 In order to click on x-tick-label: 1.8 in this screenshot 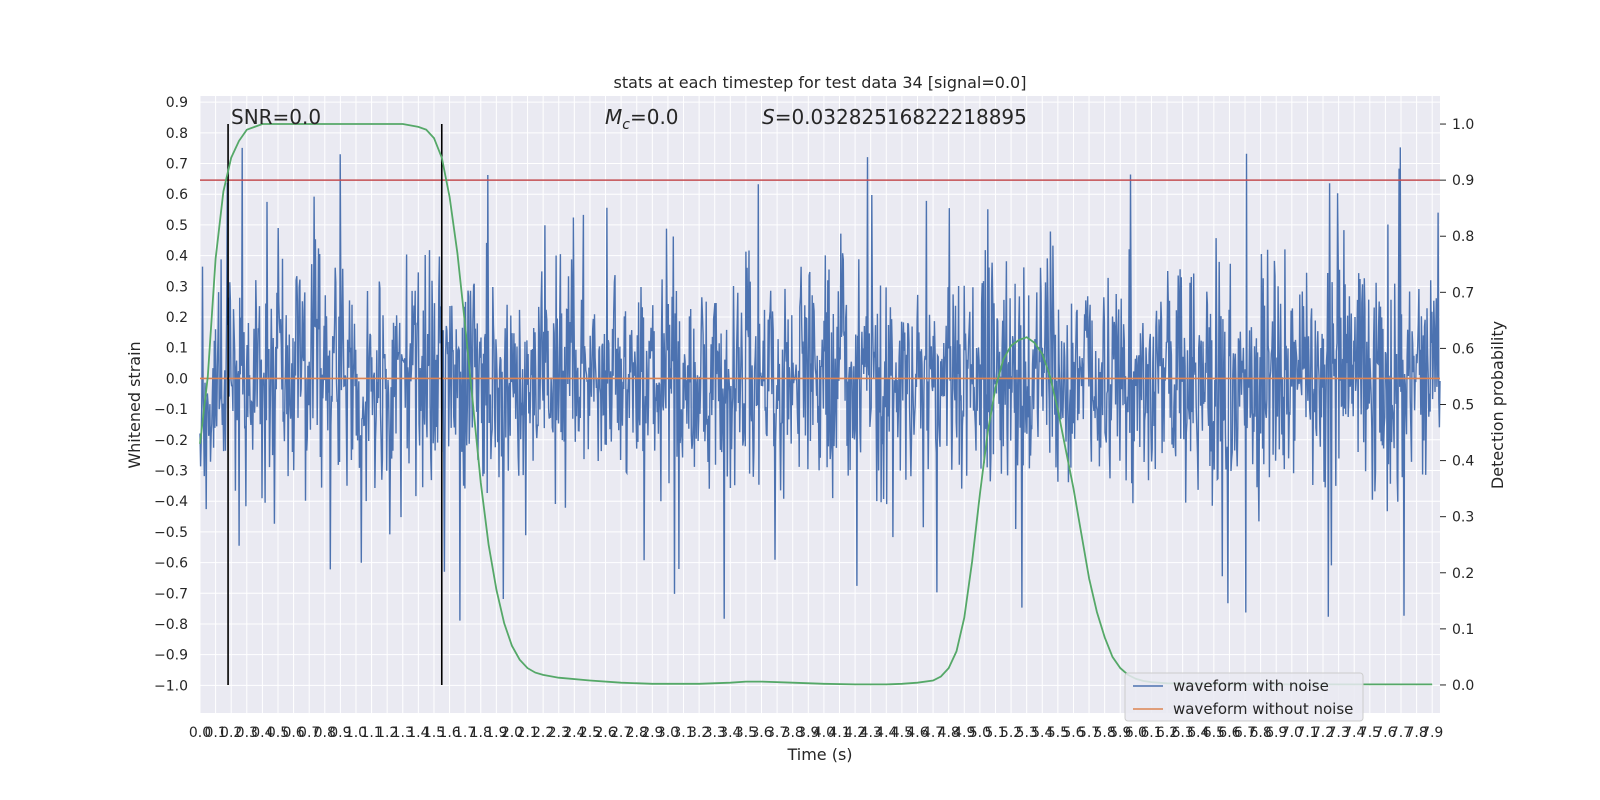, I will do `click(481, 733)`.